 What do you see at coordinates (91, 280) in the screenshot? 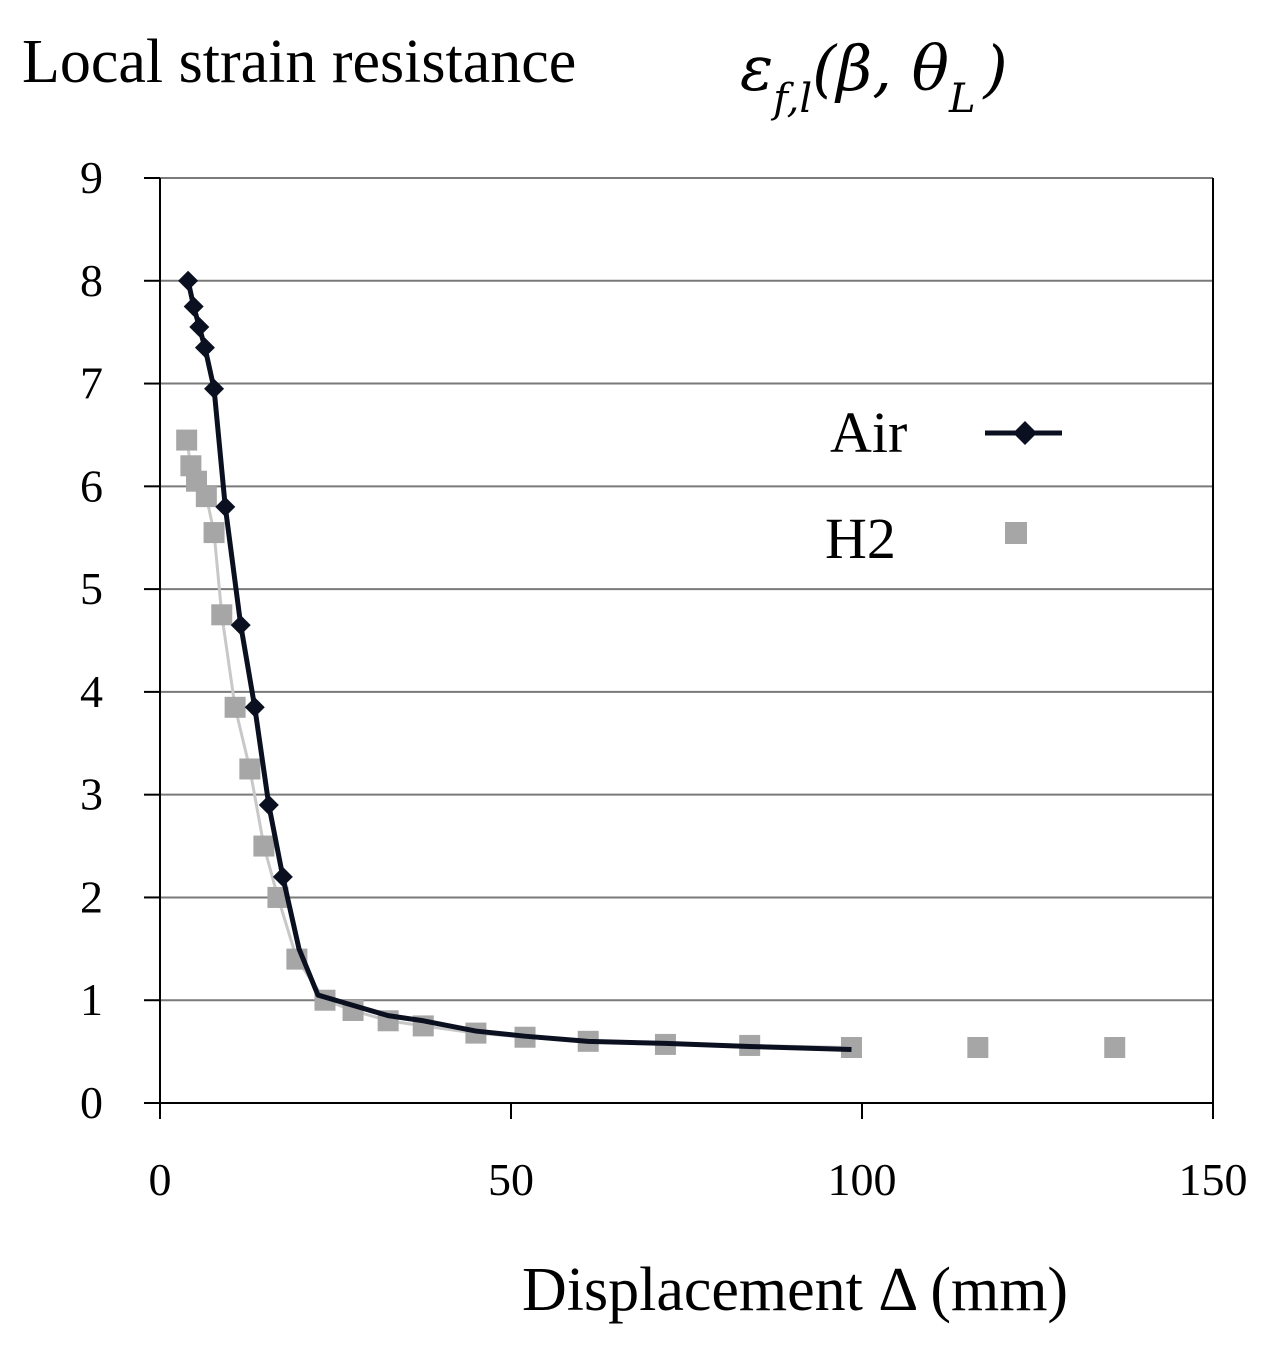
I see `y-tick-label-8: 8` at bounding box center [91, 280].